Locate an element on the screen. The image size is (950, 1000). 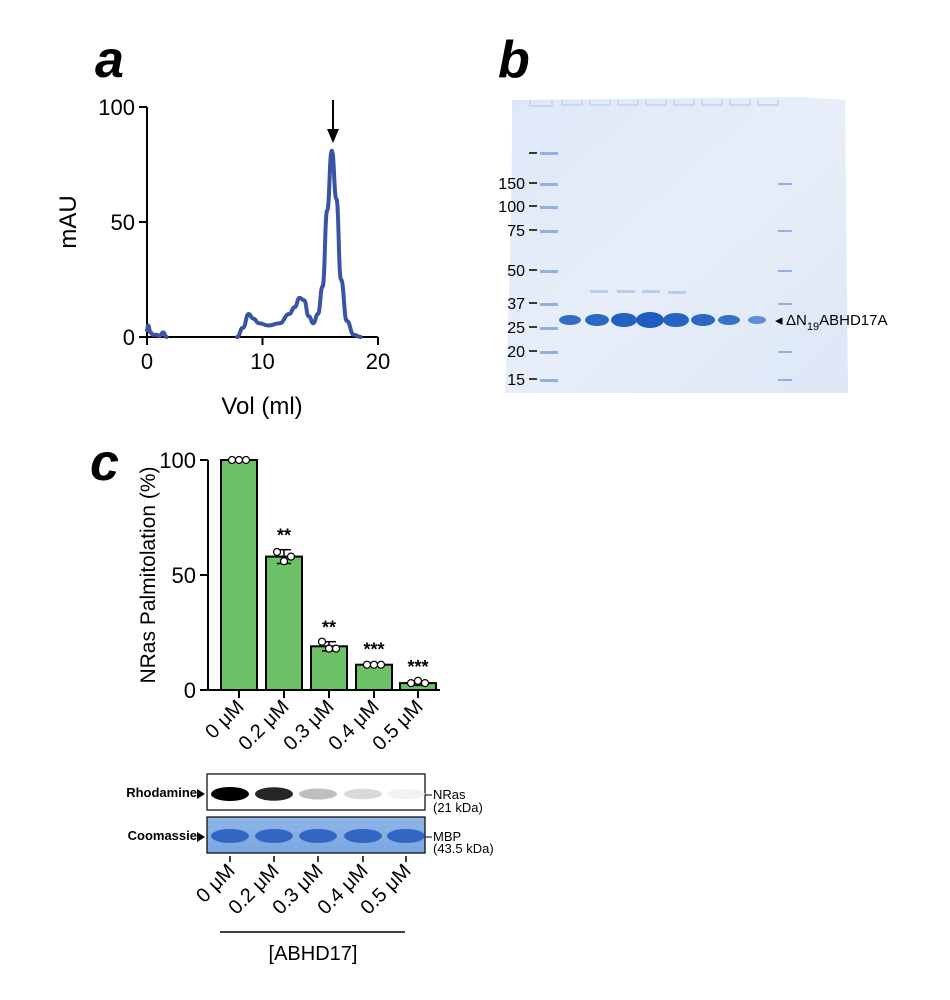
panel-b-letter: b is located at coordinates (514, 60).